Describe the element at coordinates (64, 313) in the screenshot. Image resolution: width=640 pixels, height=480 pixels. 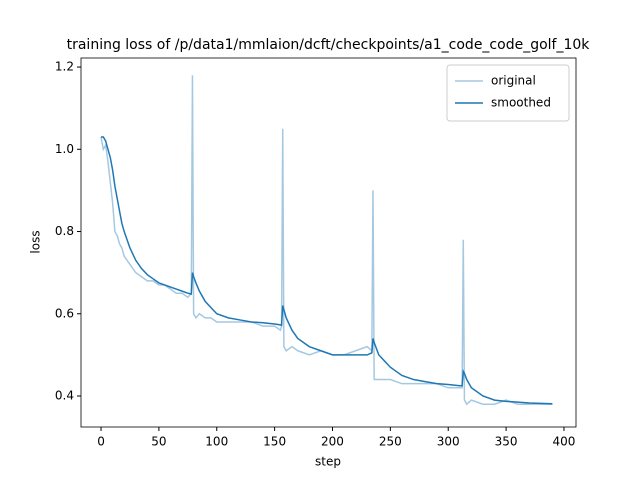
I see `y-tick-label: 0.6` at that location.